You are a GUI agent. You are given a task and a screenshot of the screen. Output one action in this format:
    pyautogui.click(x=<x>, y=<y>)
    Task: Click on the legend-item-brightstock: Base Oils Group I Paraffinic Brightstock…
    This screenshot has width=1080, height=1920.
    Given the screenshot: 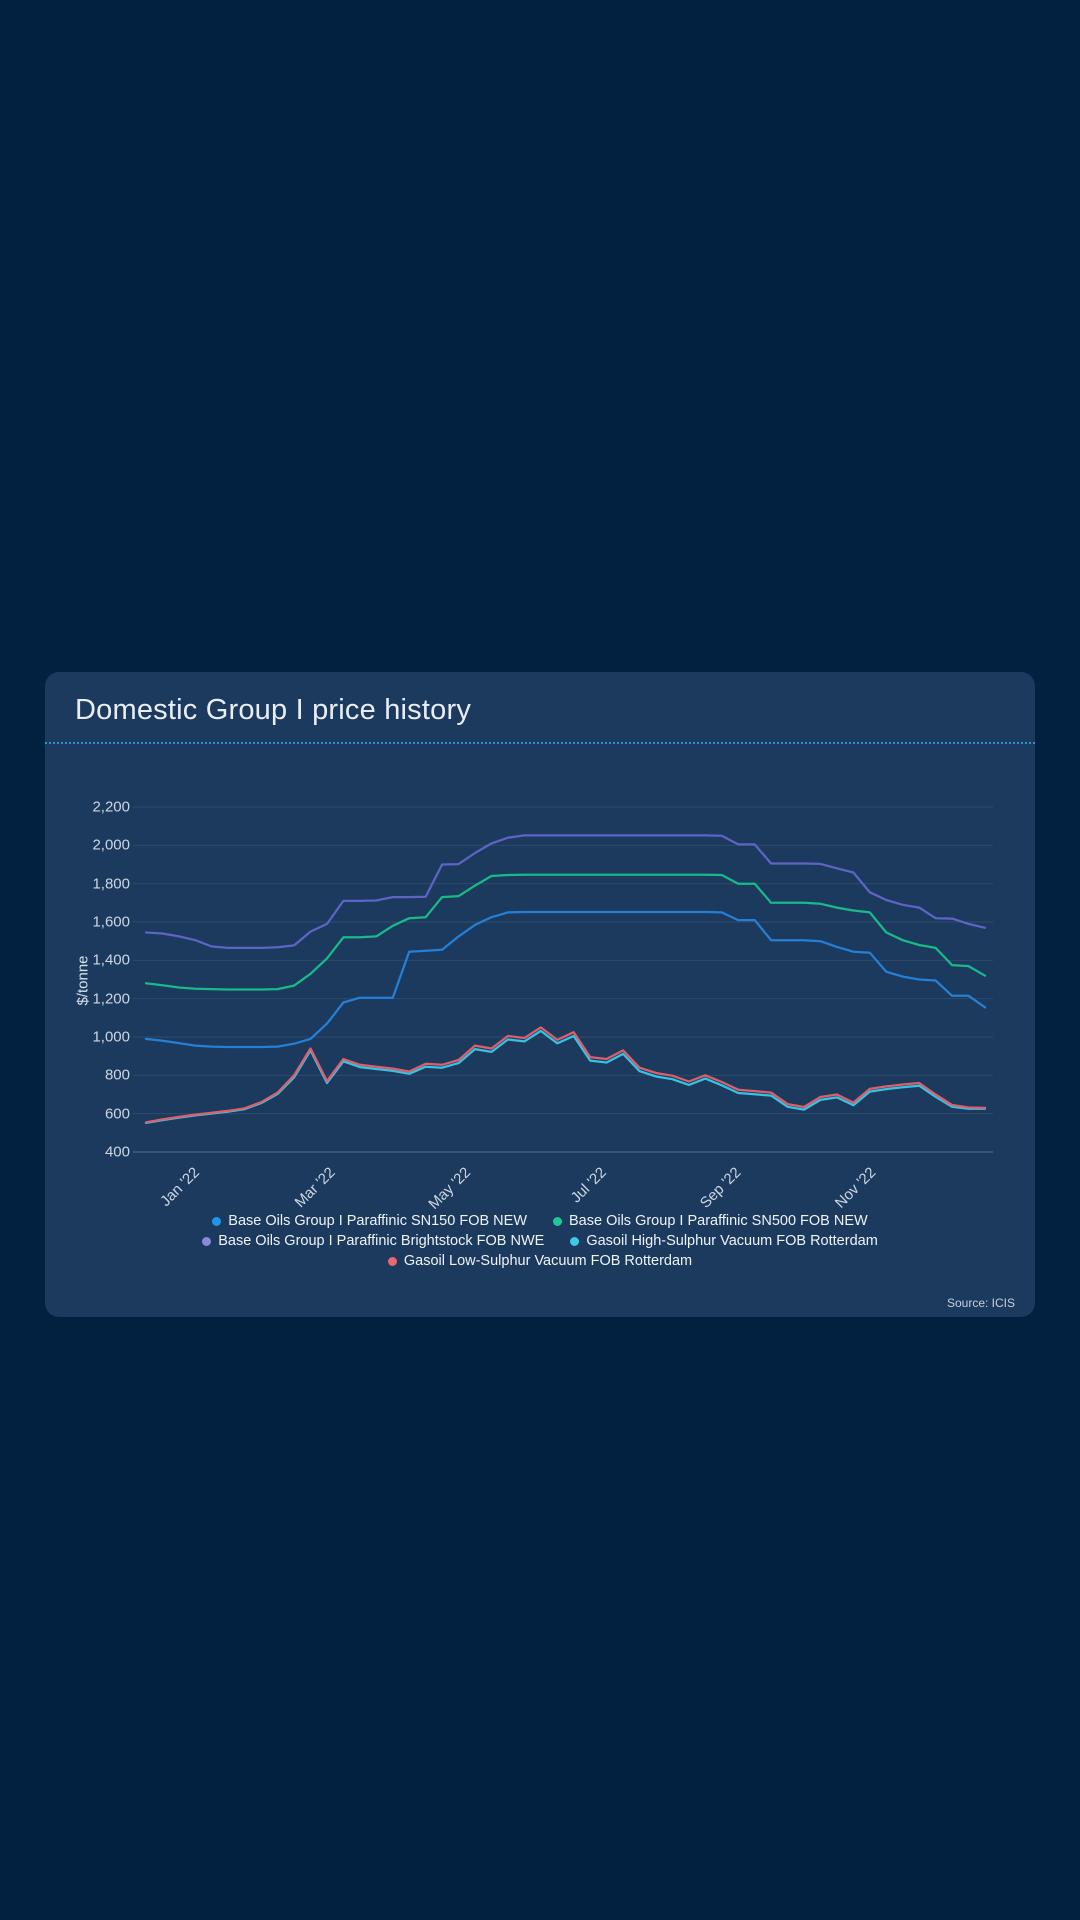 What is the action you would take?
    pyautogui.click(x=373, y=1241)
    